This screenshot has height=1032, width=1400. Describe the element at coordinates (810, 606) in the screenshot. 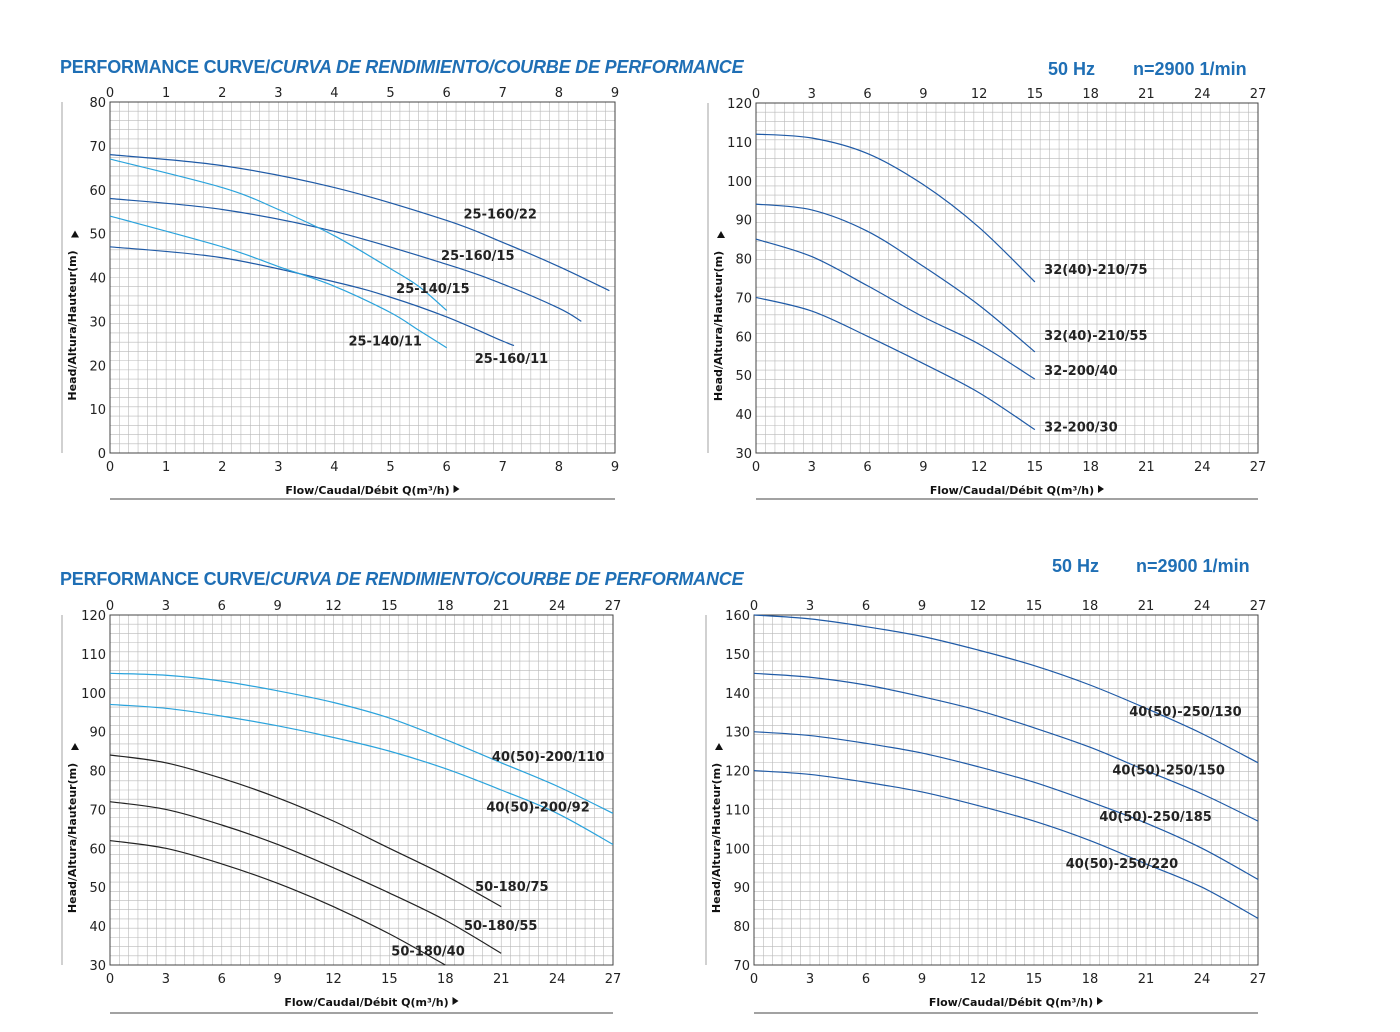

I see `x-tick-label-top: 3` at that location.